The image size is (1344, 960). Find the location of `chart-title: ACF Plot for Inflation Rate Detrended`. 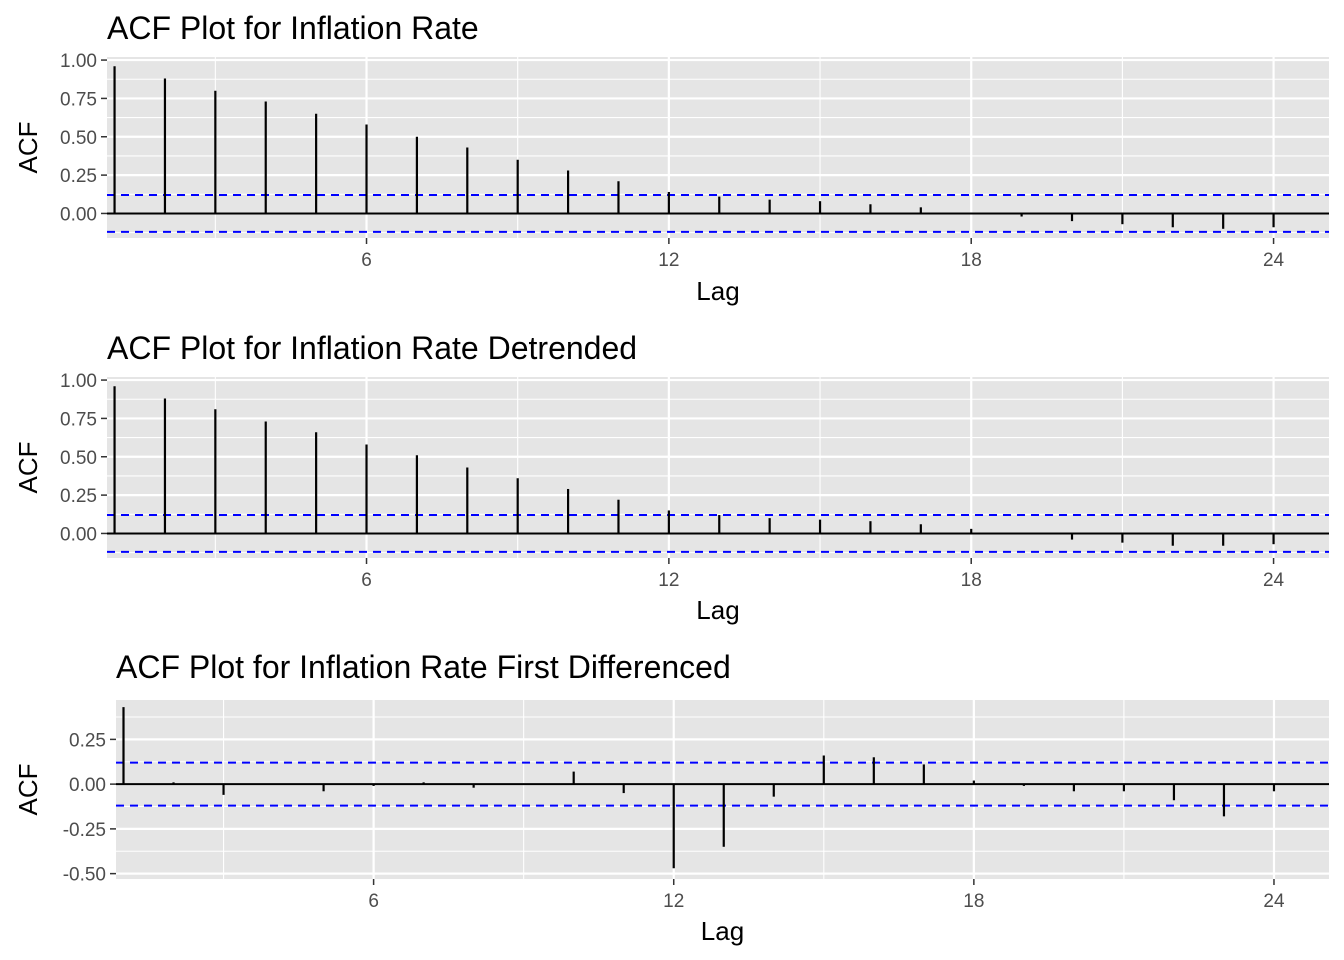

chart-title: ACF Plot for Inflation Rate Detrended is located at coordinates (372, 348).